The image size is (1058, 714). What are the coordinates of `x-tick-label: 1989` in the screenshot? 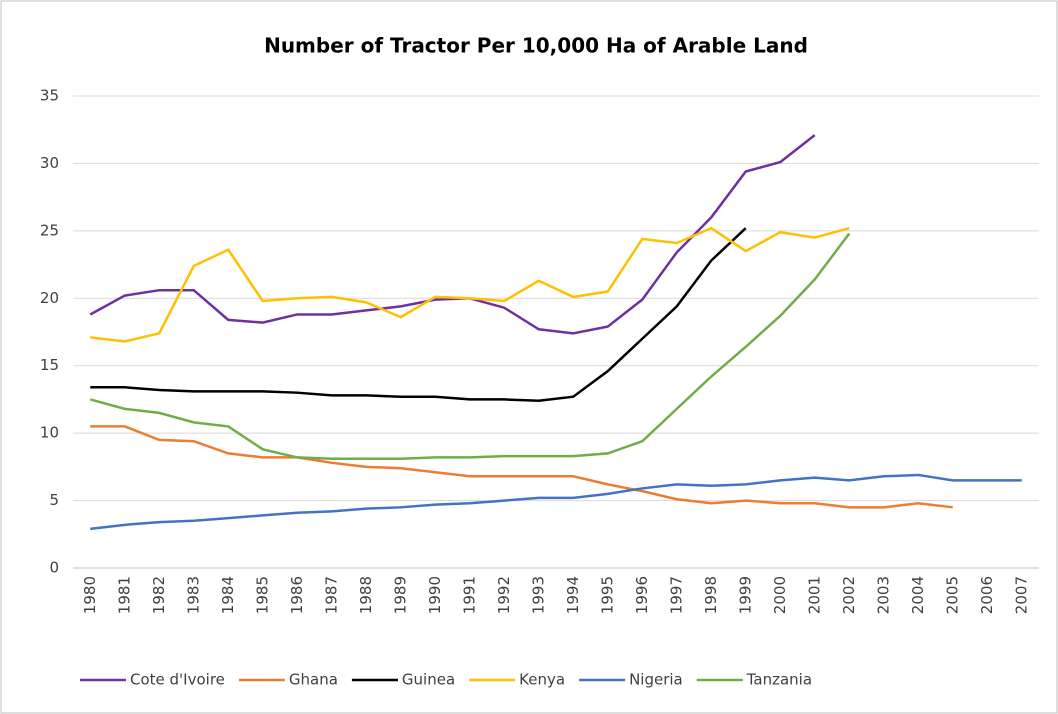 It's located at (400, 595).